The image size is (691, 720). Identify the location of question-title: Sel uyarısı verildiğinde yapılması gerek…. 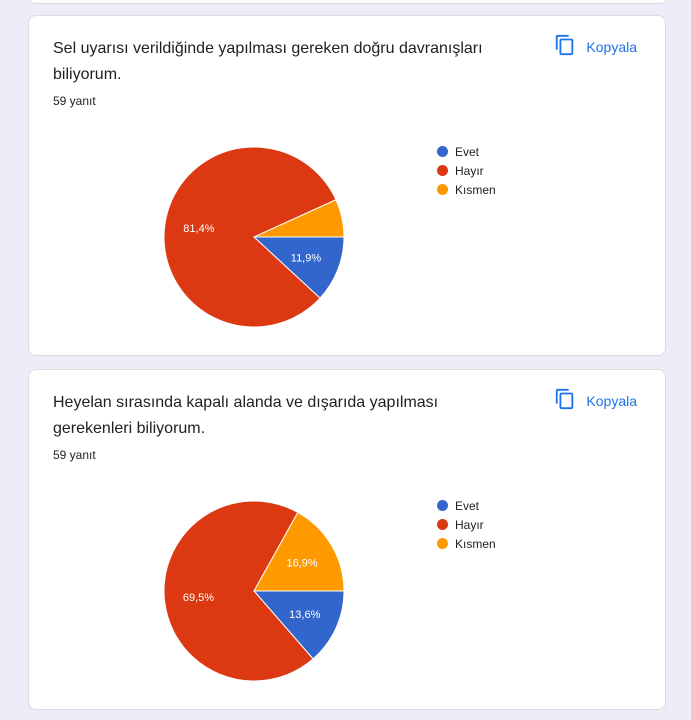
(268, 61).